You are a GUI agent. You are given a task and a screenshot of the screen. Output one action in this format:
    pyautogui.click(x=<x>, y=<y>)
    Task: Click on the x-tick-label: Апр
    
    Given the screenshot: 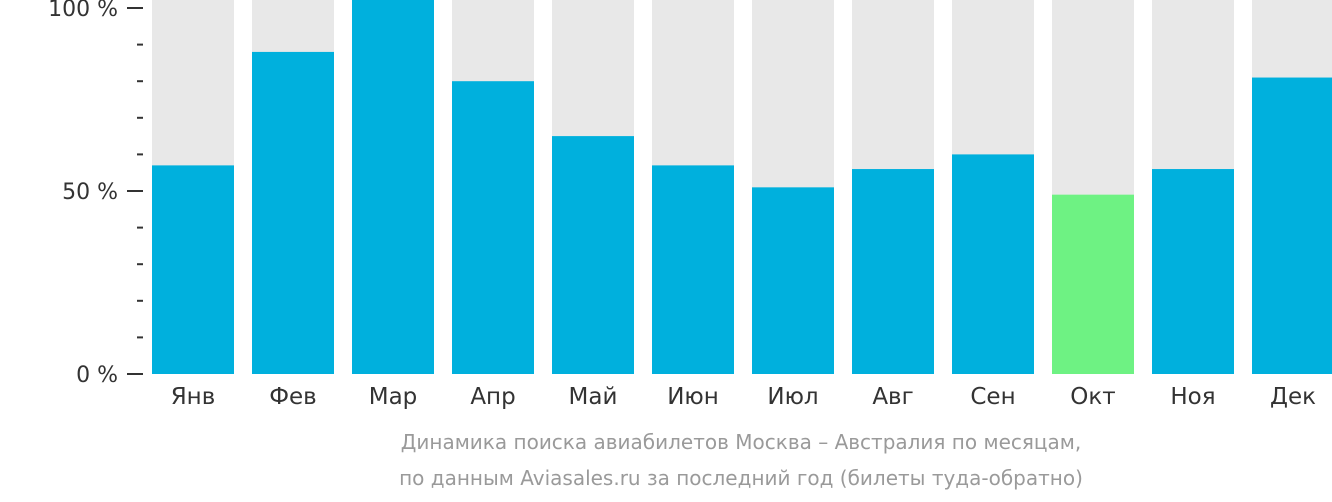 What is the action you would take?
    pyautogui.click(x=492, y=397)
    